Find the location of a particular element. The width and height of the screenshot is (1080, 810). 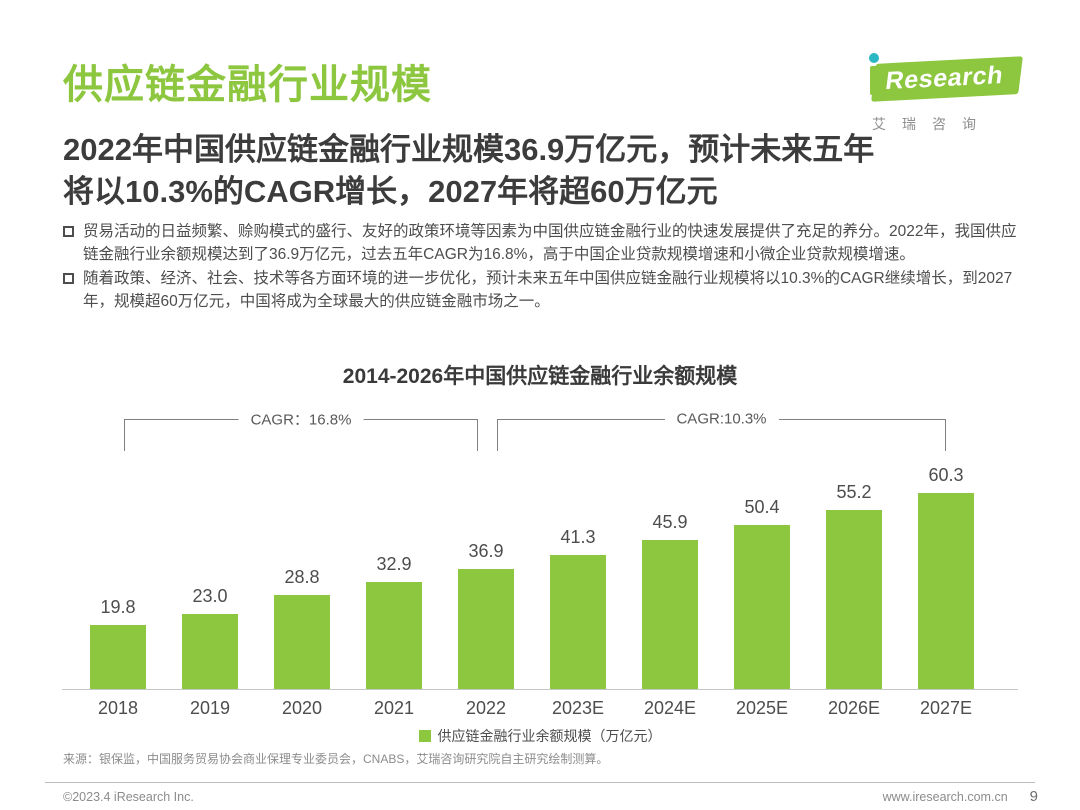

bar-value-label: 19.8 is located at coordinates (118, 607).